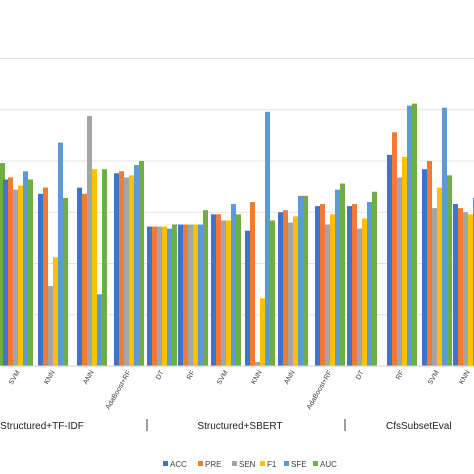  I want to click on legend-label-sfe: SFE, so click(299, 464).